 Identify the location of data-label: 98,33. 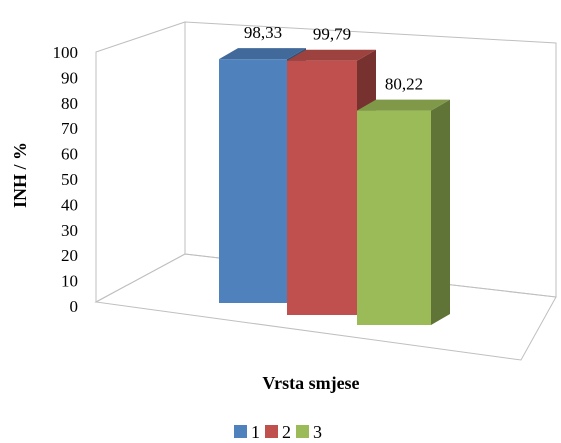
(263, 32).